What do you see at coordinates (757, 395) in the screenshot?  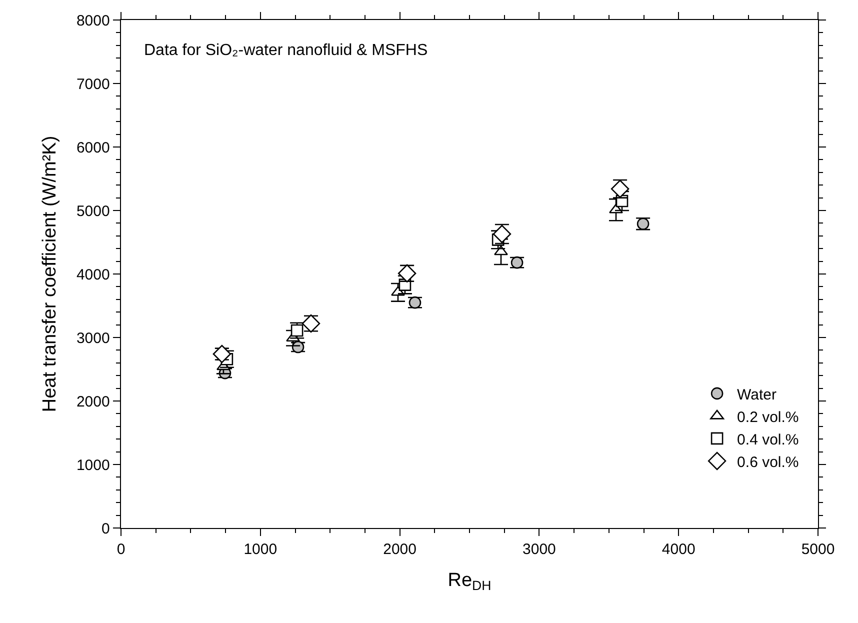 I see `legend-label: Water` at bounding box center [757, 395].